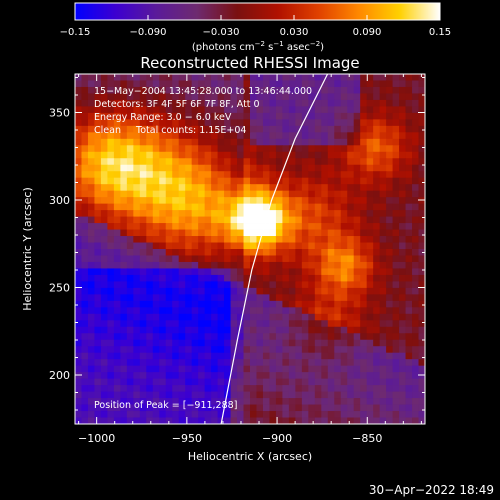 The image size is (500, 500). I want to click on colorbar-tick-label: −0.030, so click(220, 32).